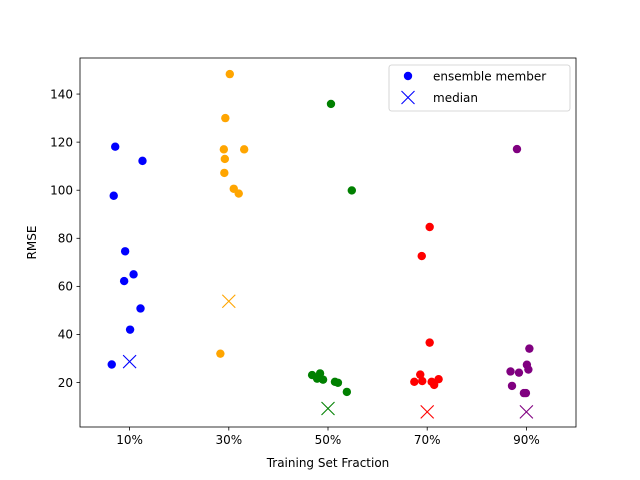  What do you see at coordinates (427, 440) in the screenshot?
I see `x-tick-label: 70%` at bounding box center [427, 440].